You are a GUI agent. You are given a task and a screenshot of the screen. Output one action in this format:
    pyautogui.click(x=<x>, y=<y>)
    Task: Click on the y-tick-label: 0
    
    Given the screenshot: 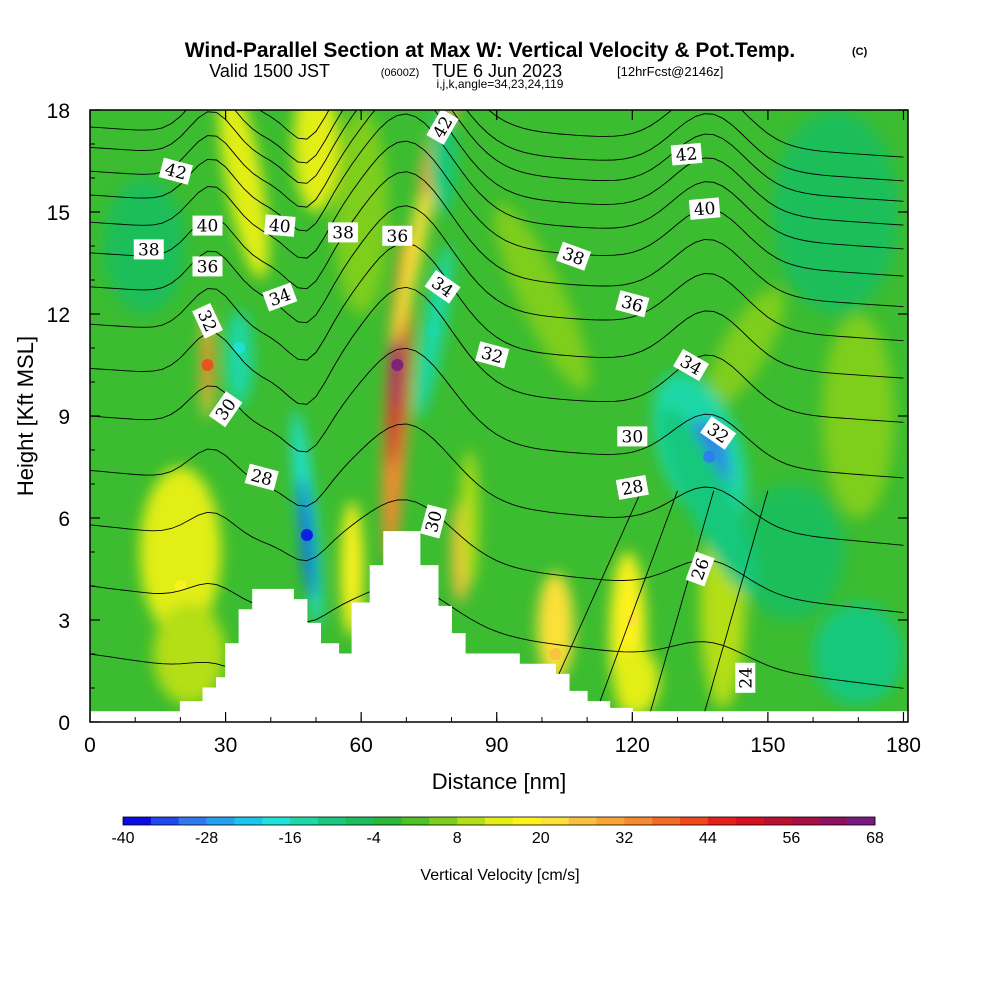 What is the action you would take?
    pyautogui.click(x=64, y=723)
    